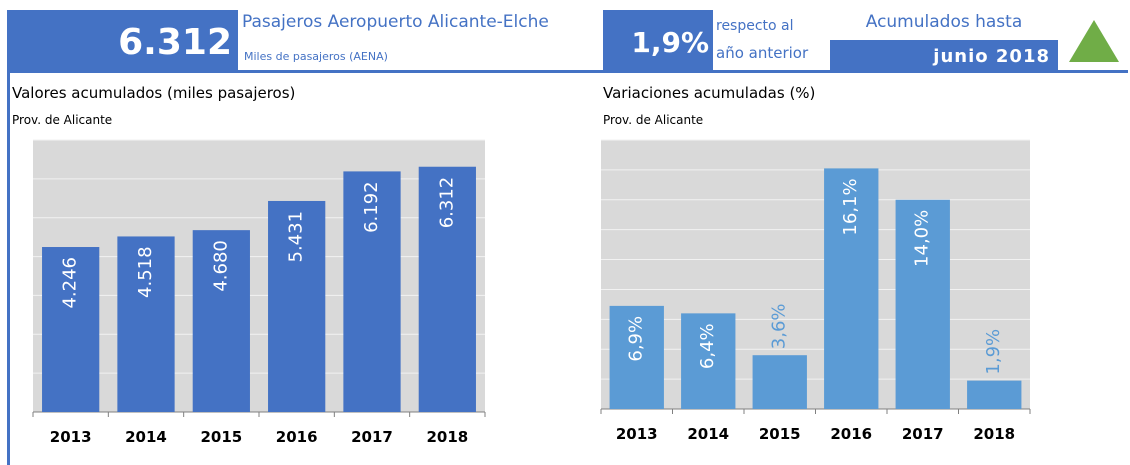 The width and height of the screenshot is (1130, 465). I want to click on data-label: 6,9%, so click(636, 339).